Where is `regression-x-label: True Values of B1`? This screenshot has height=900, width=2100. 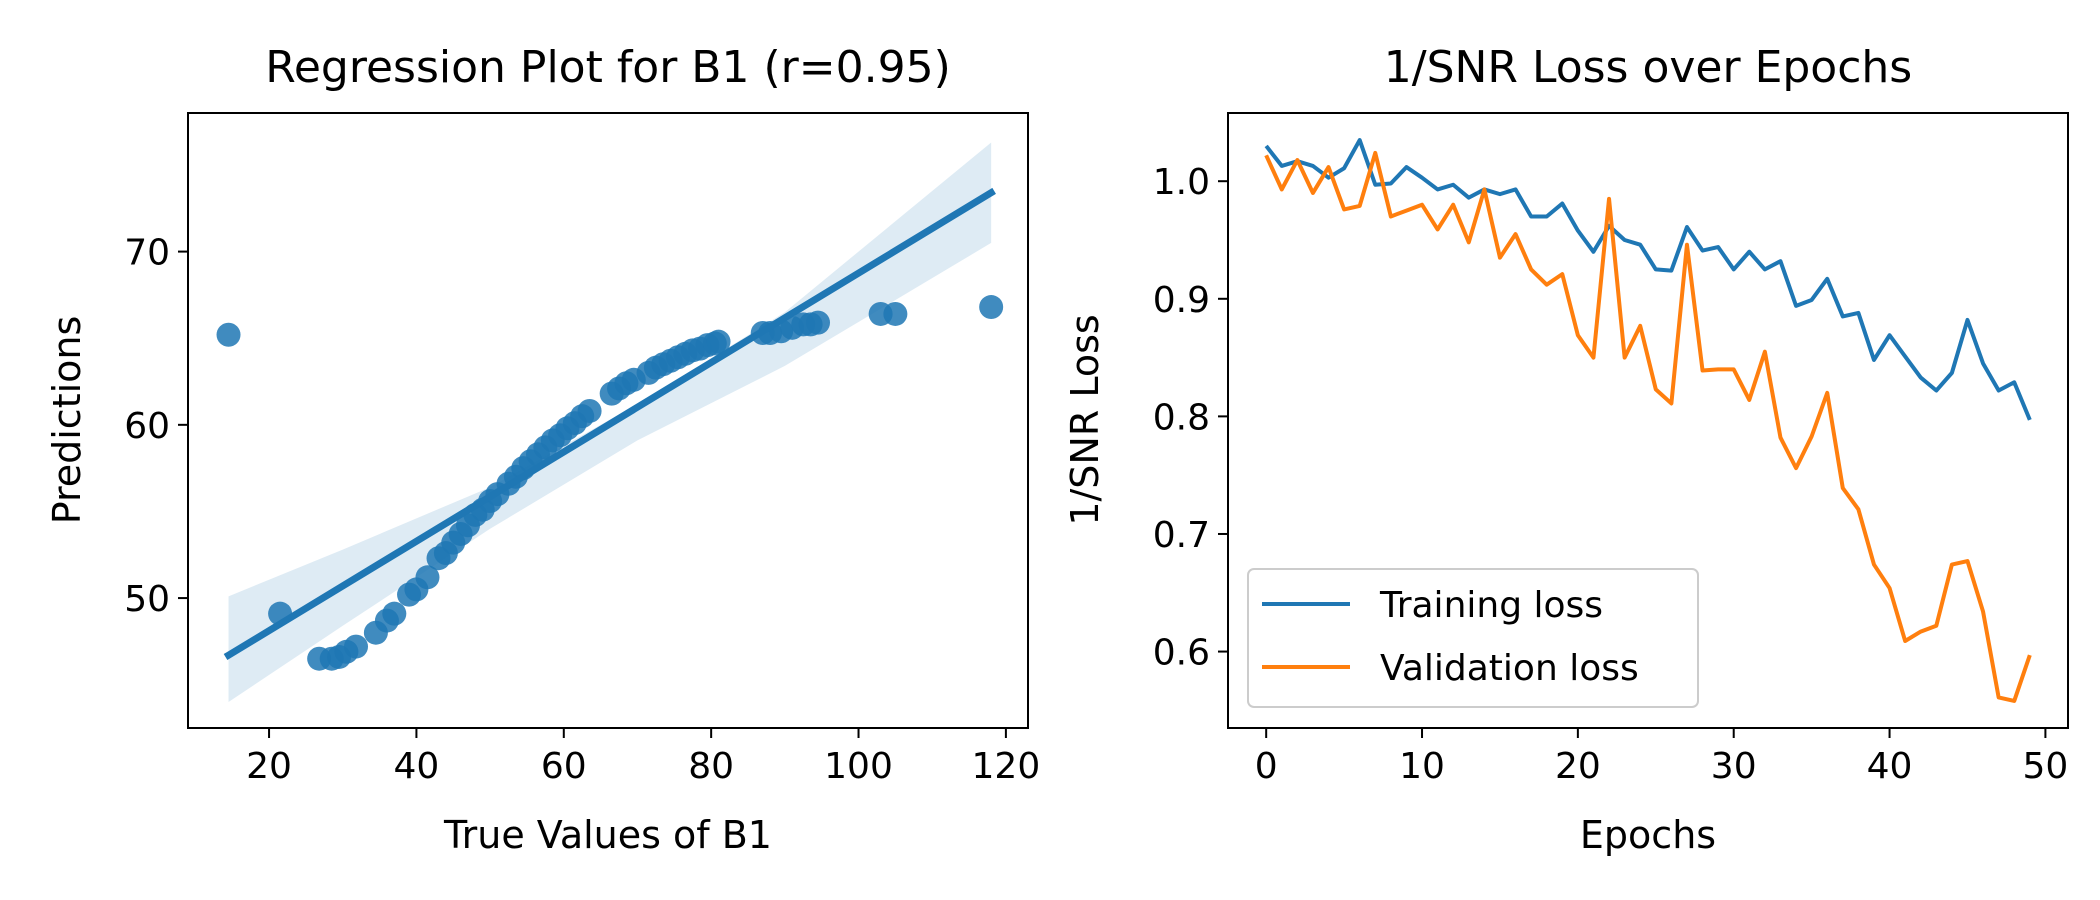
regression-x-label: True Values of B1 is located at coordinates (607, 835).